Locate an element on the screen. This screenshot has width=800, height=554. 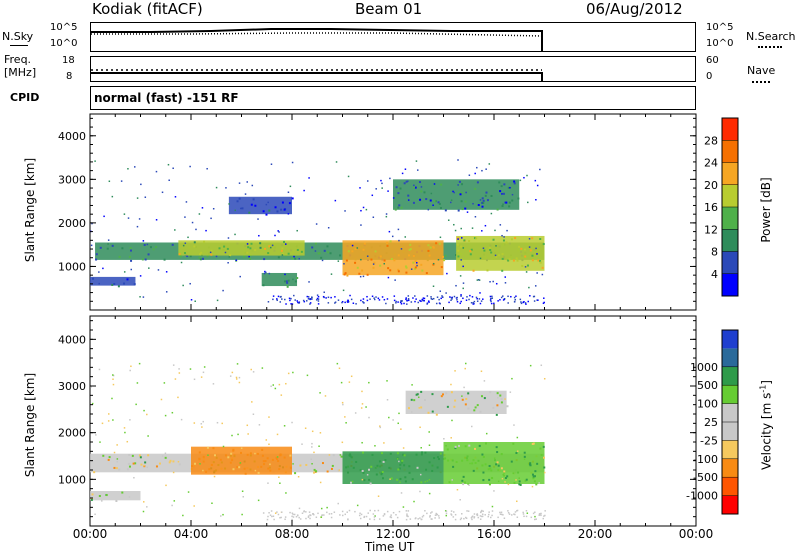
velocity-colorbar-tick-label: -1000 is located at coordinates (702, 496).